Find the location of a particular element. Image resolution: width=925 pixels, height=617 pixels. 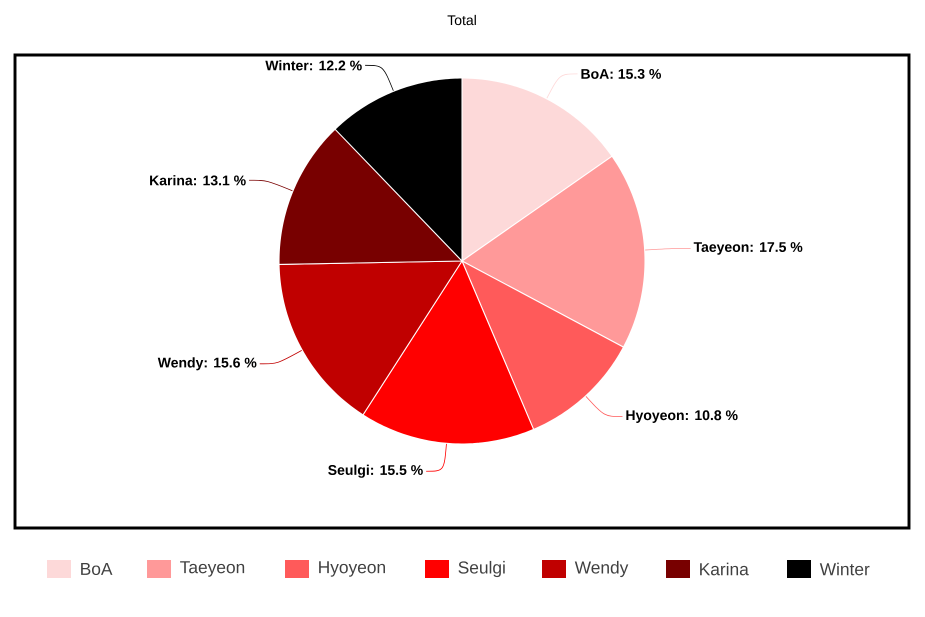

data-label: Wendy: 15.6 % is located at coordinates (207, 363).